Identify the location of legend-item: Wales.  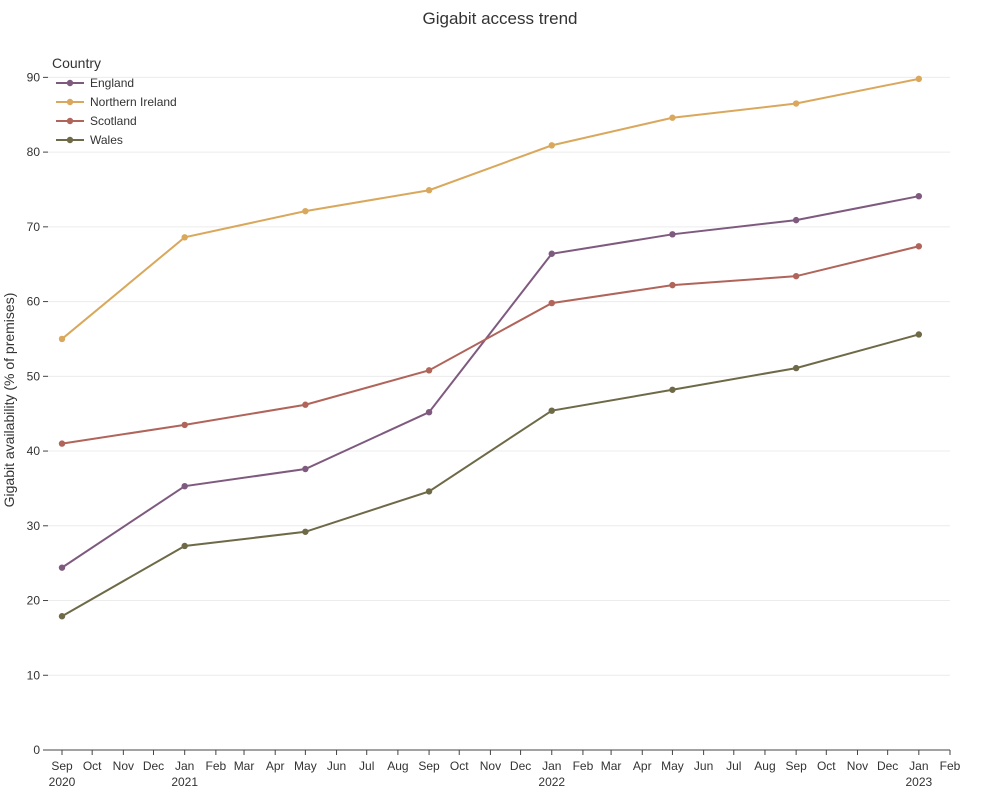
(89, 140).